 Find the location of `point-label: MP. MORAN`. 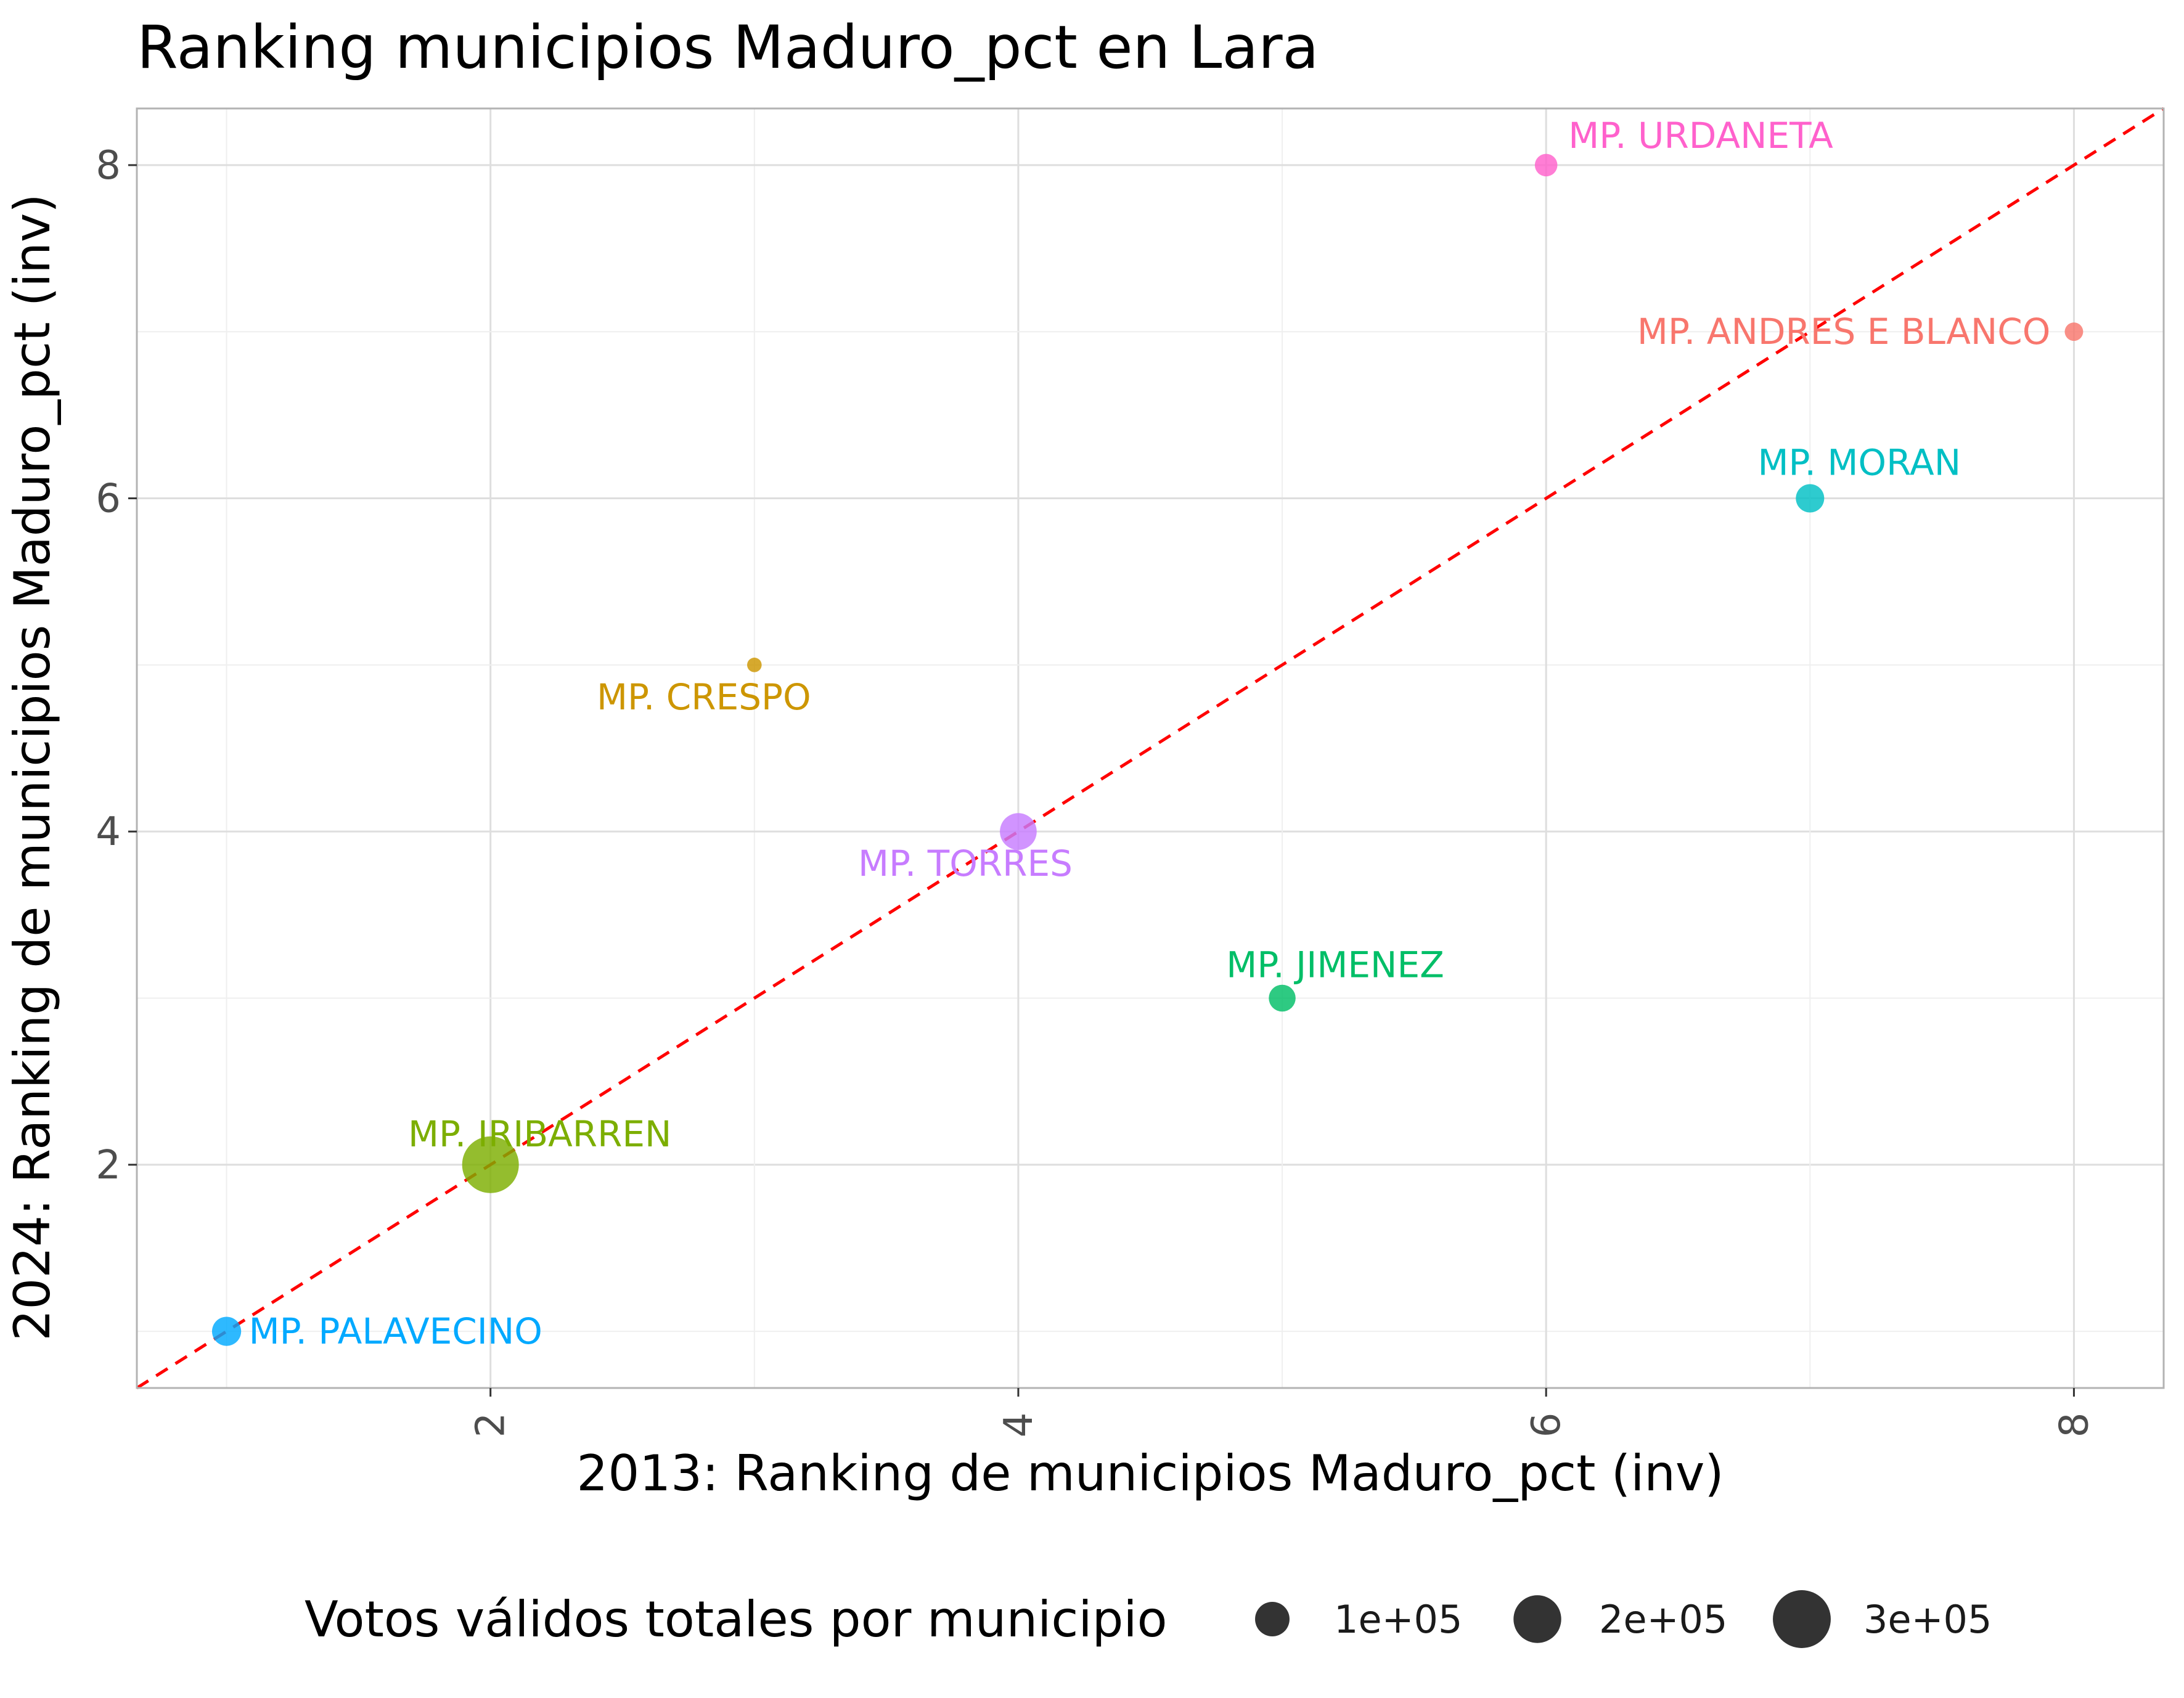

point-label: MP. MORAN is located at coordinates (1860, 463).